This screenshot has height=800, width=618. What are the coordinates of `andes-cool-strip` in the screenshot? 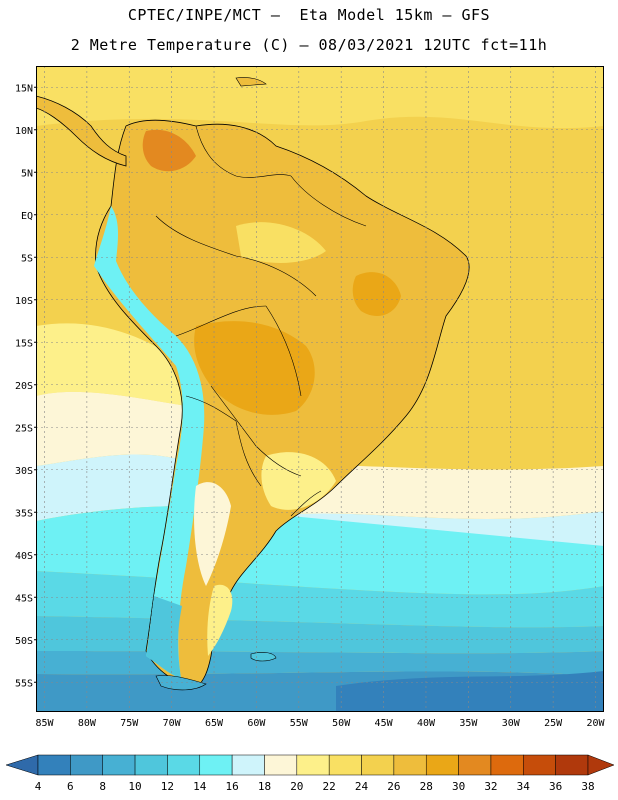 It's located at (149, 442).